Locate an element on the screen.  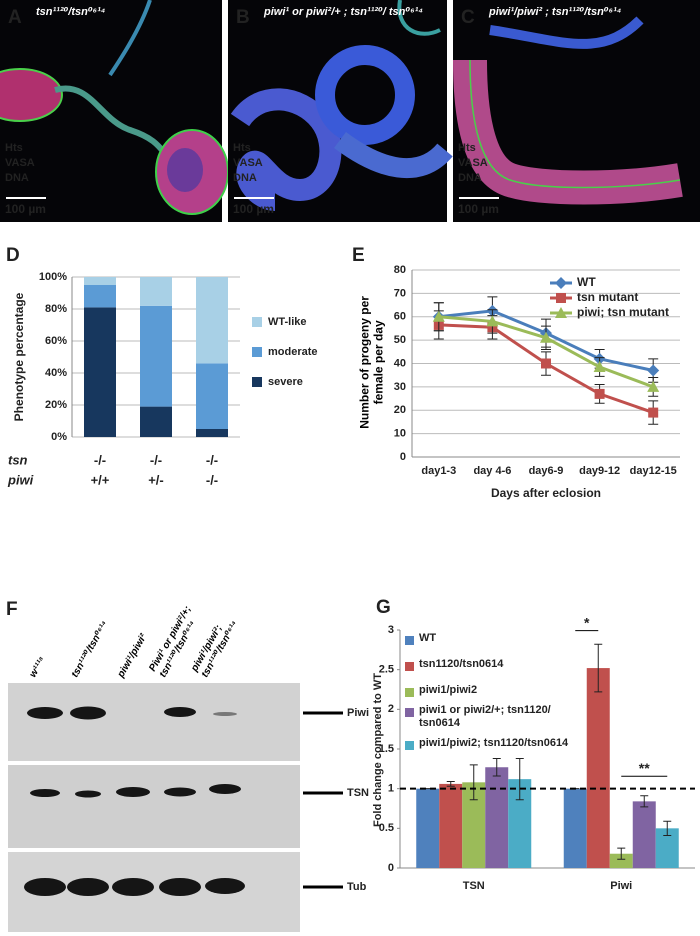
x-tick-label: TSN is located at coordinates (474, 886).